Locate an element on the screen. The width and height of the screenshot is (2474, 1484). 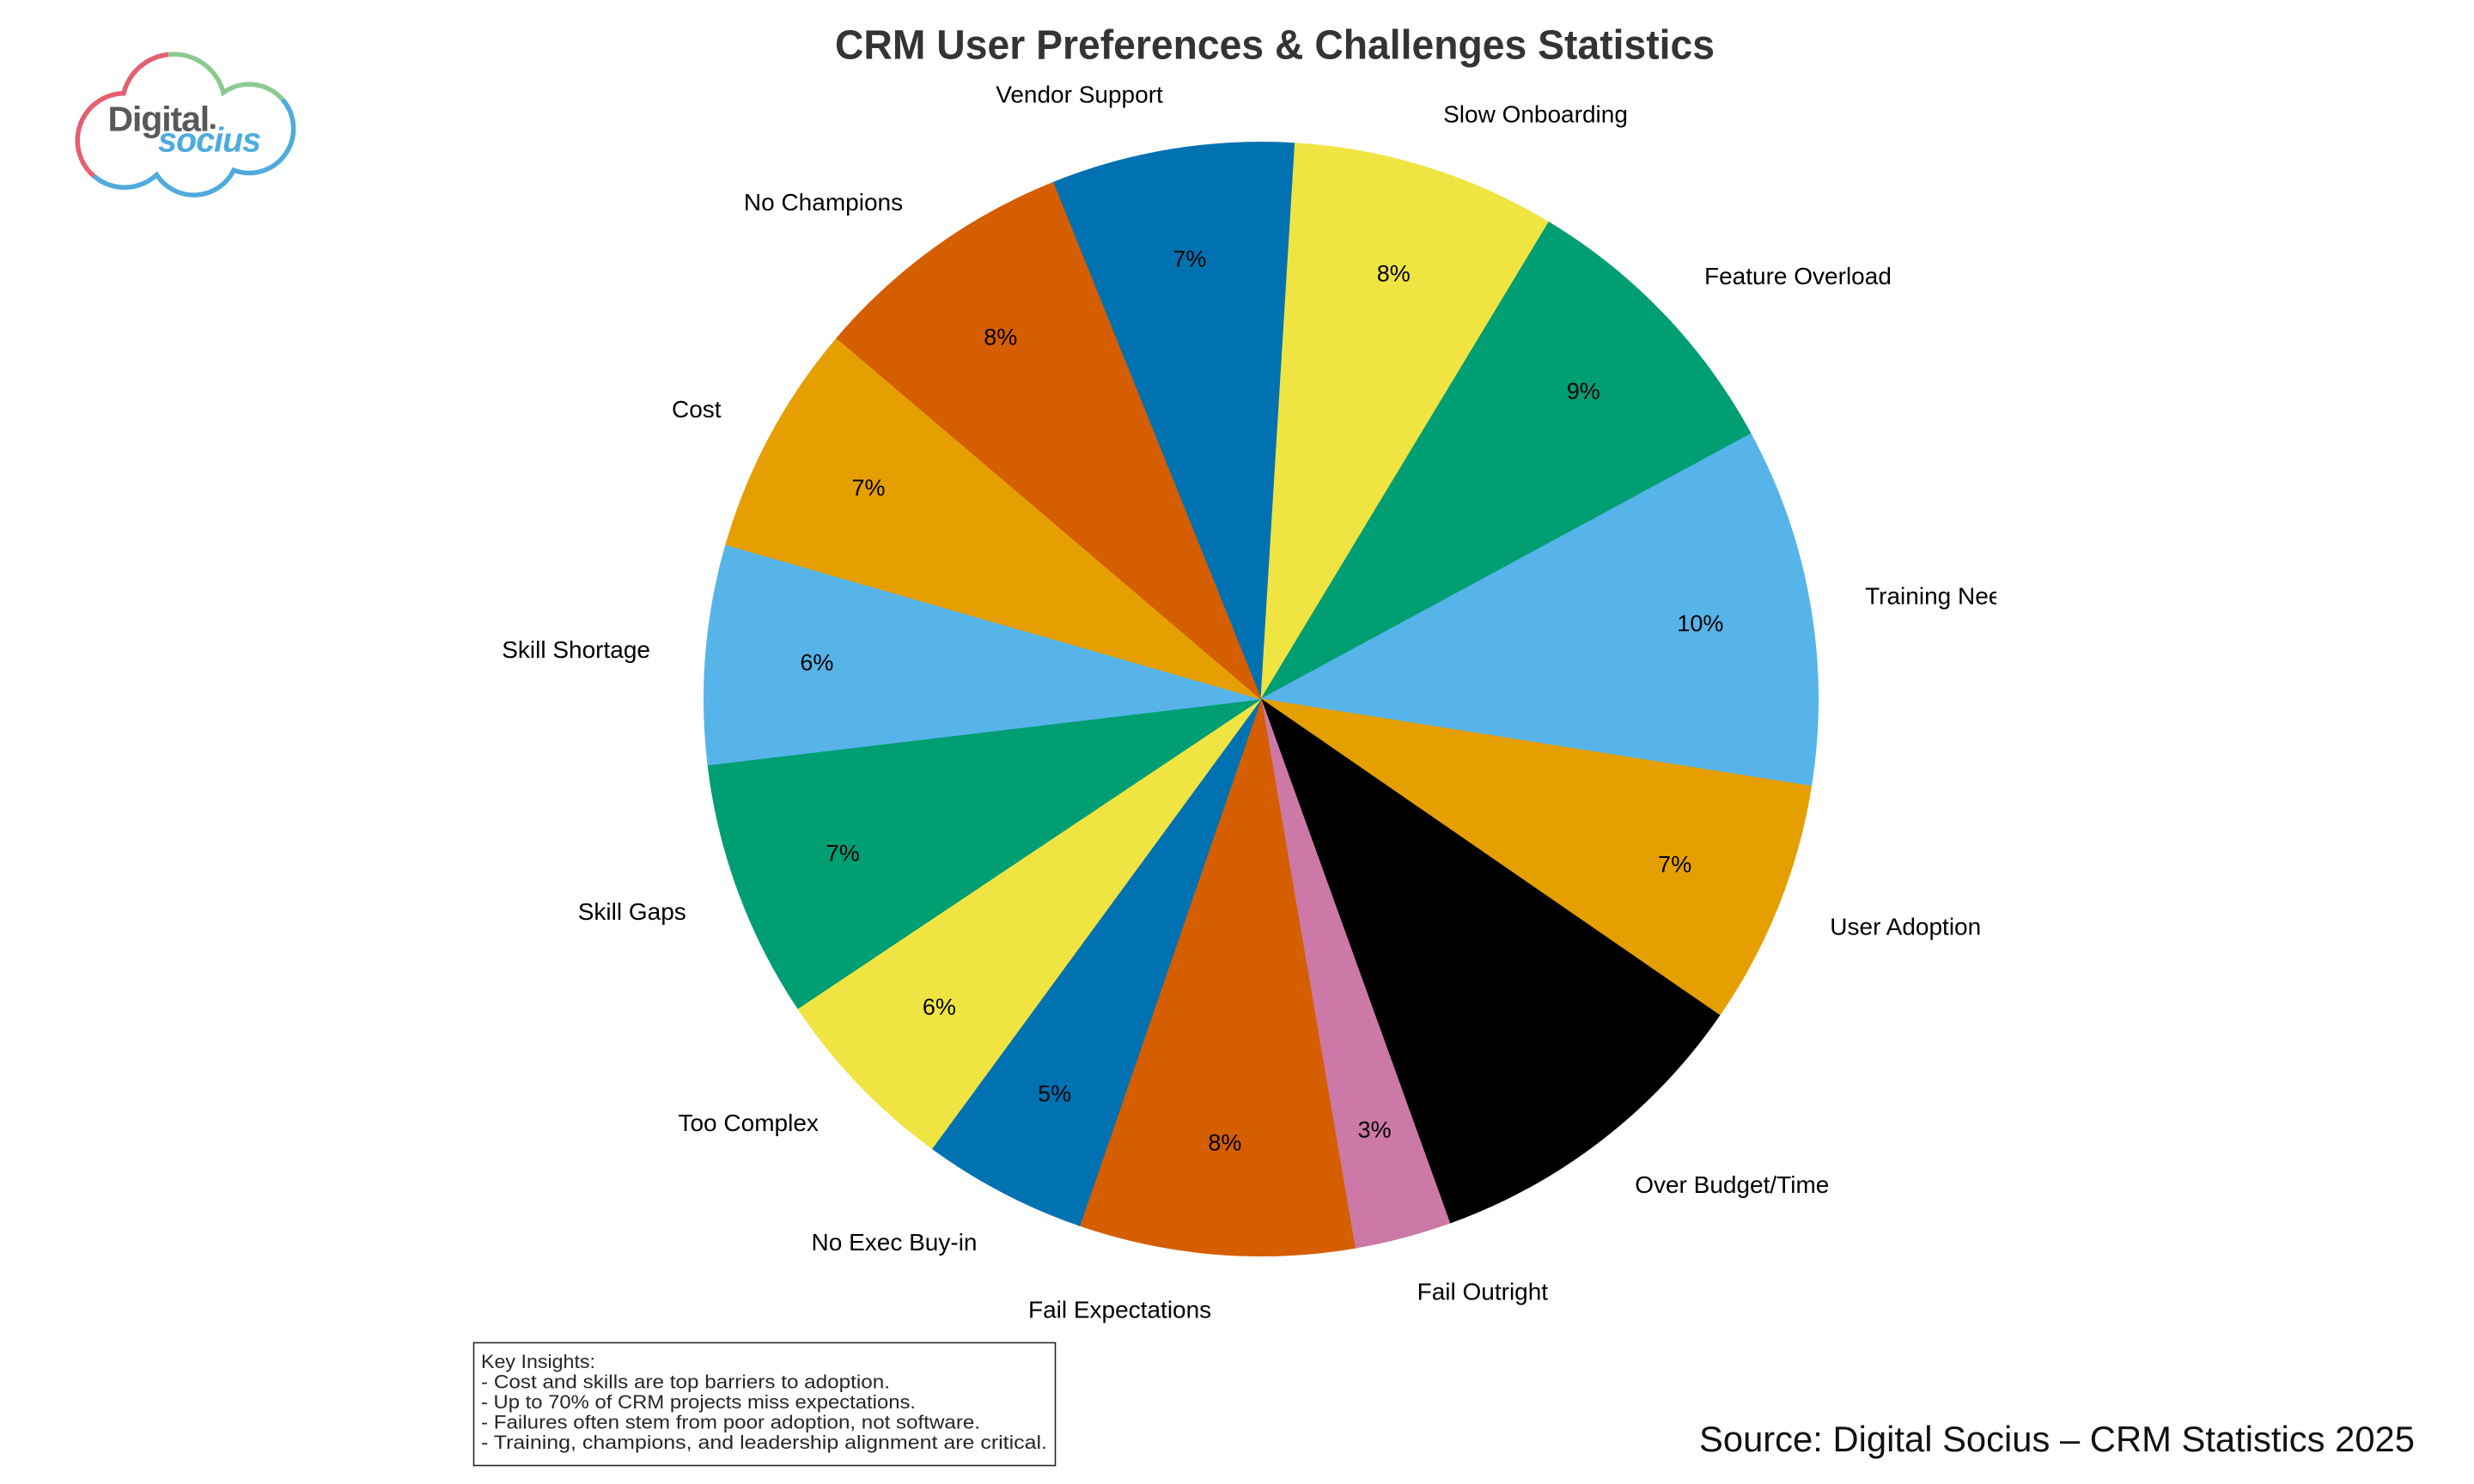
svg-text: Digital is located at coordinates (159, 120).